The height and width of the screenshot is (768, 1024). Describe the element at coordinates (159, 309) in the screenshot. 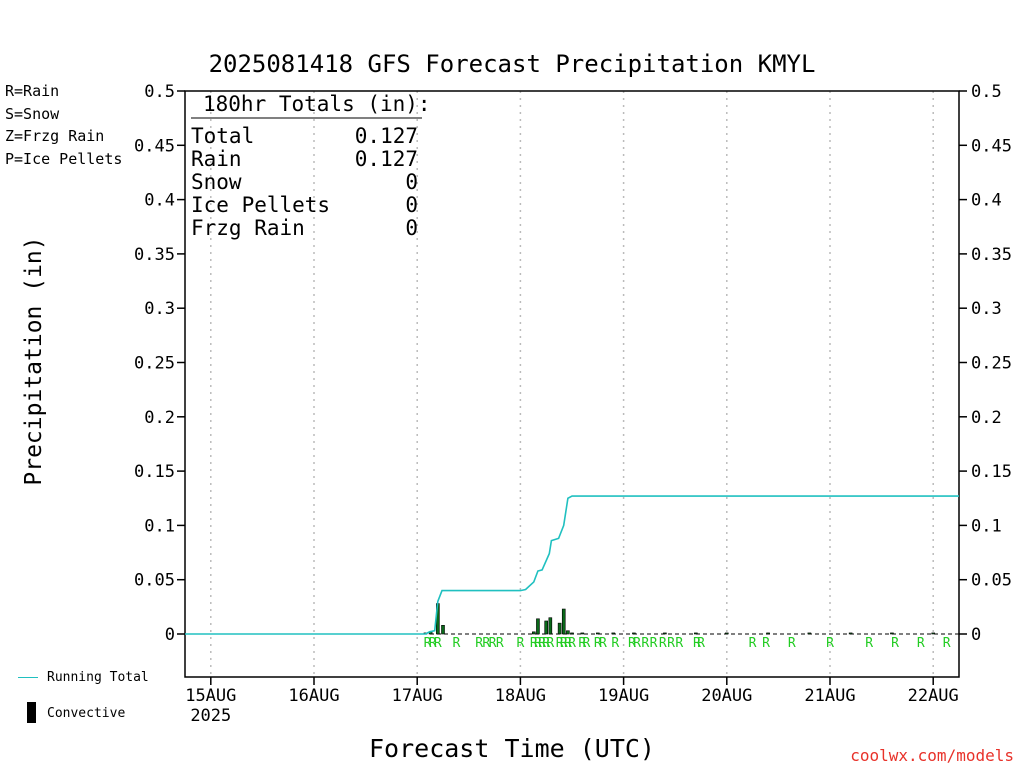

I see `y-tick-label-left: 0.3` at that location.